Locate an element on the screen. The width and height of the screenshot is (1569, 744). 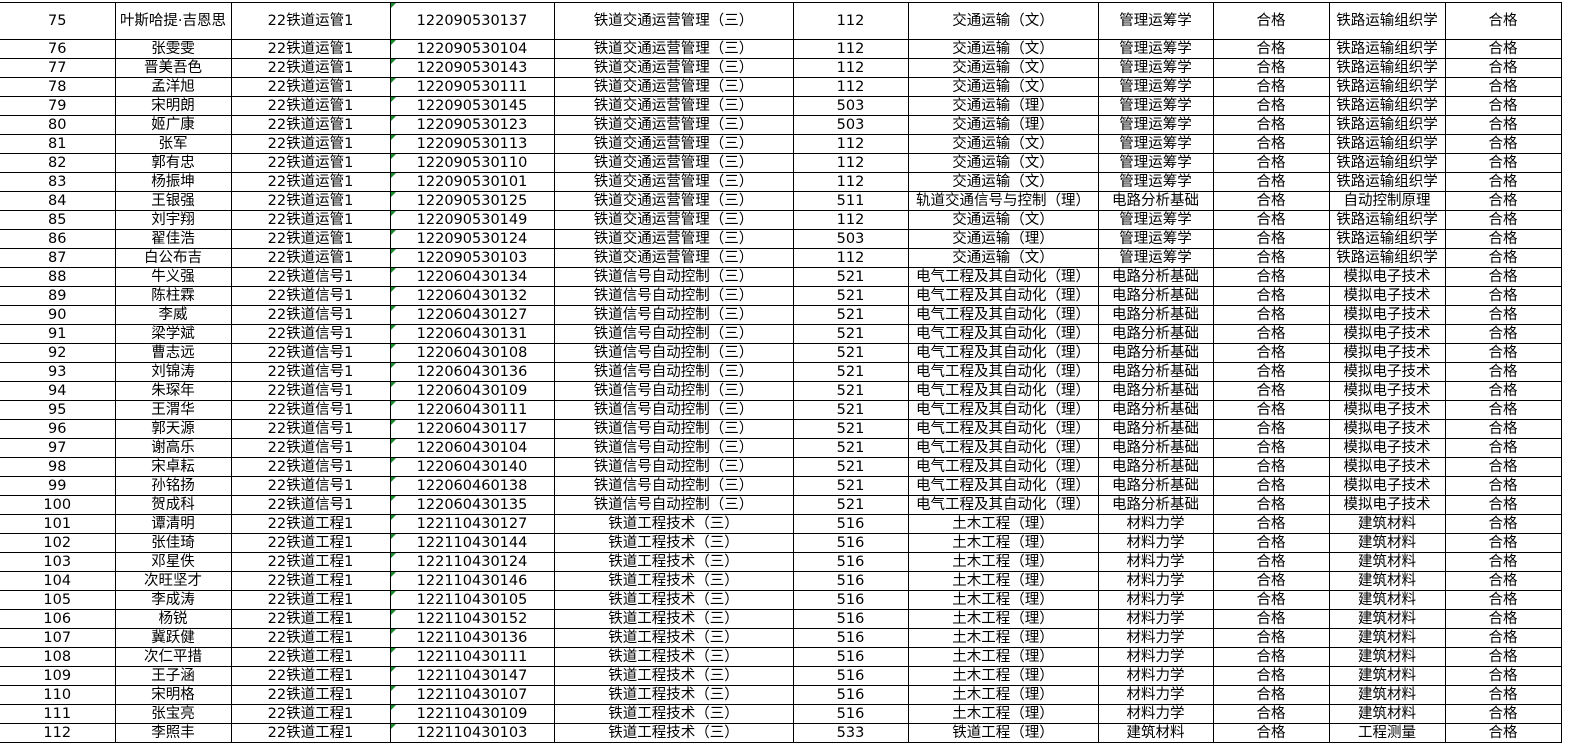
cell-exam-code: 503 is located at coordinates (850, 239).